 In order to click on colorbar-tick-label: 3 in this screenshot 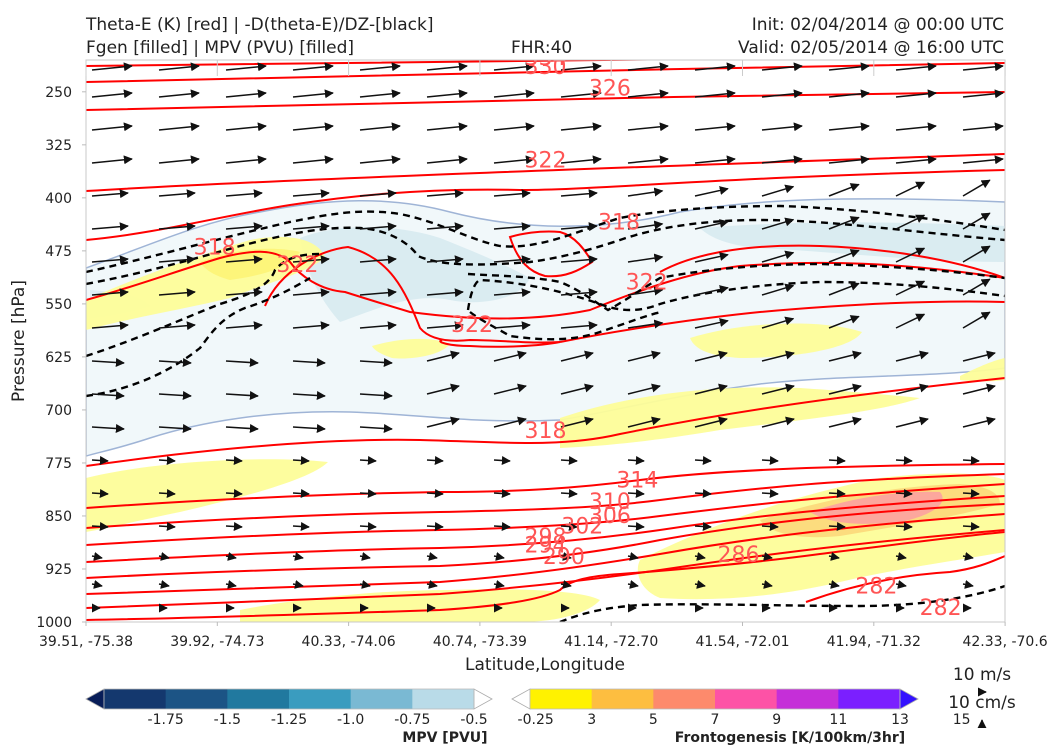, I will do `click(591, 720)`.